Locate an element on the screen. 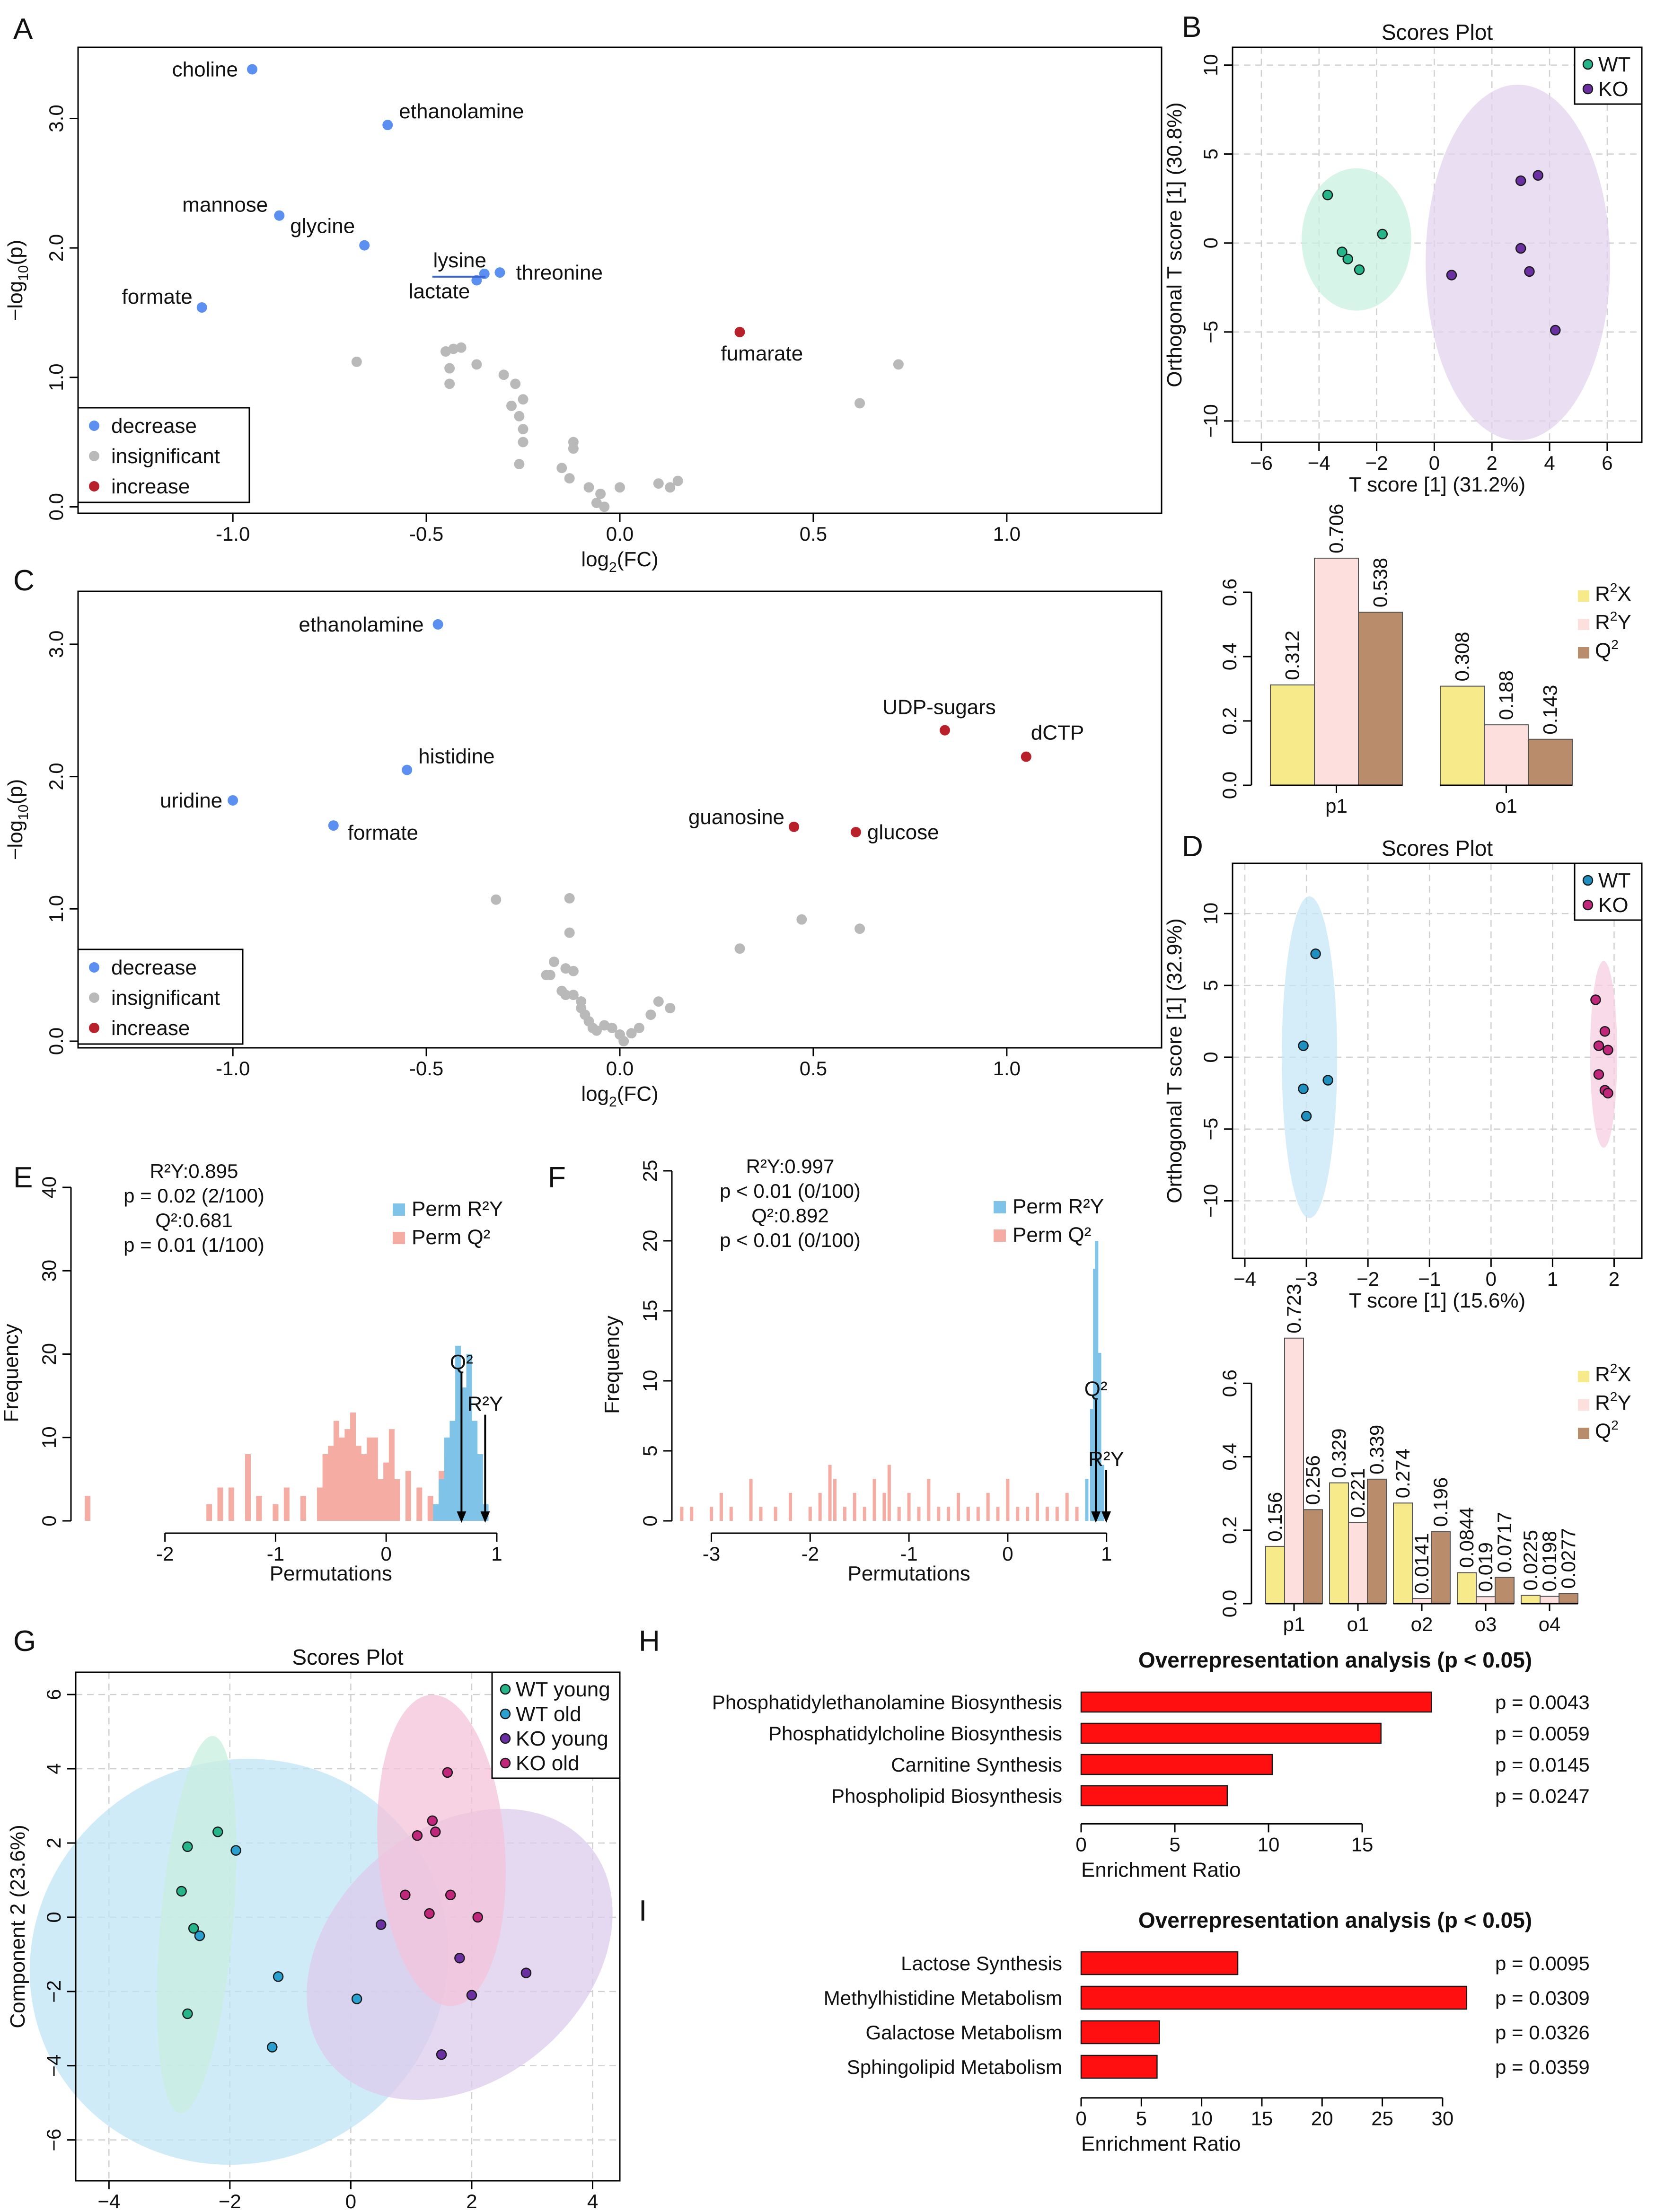  legend-label-part: X is located at coordinates (1624, 594).